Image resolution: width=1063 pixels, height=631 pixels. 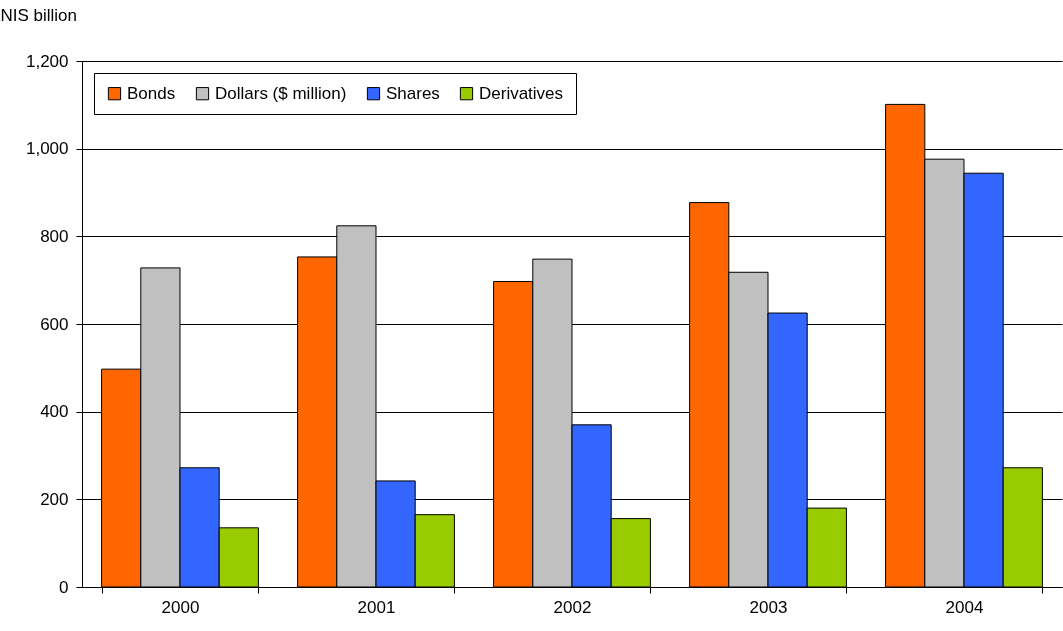 I want to click on x-tick-label: 2001, so click(x=376, y=607).